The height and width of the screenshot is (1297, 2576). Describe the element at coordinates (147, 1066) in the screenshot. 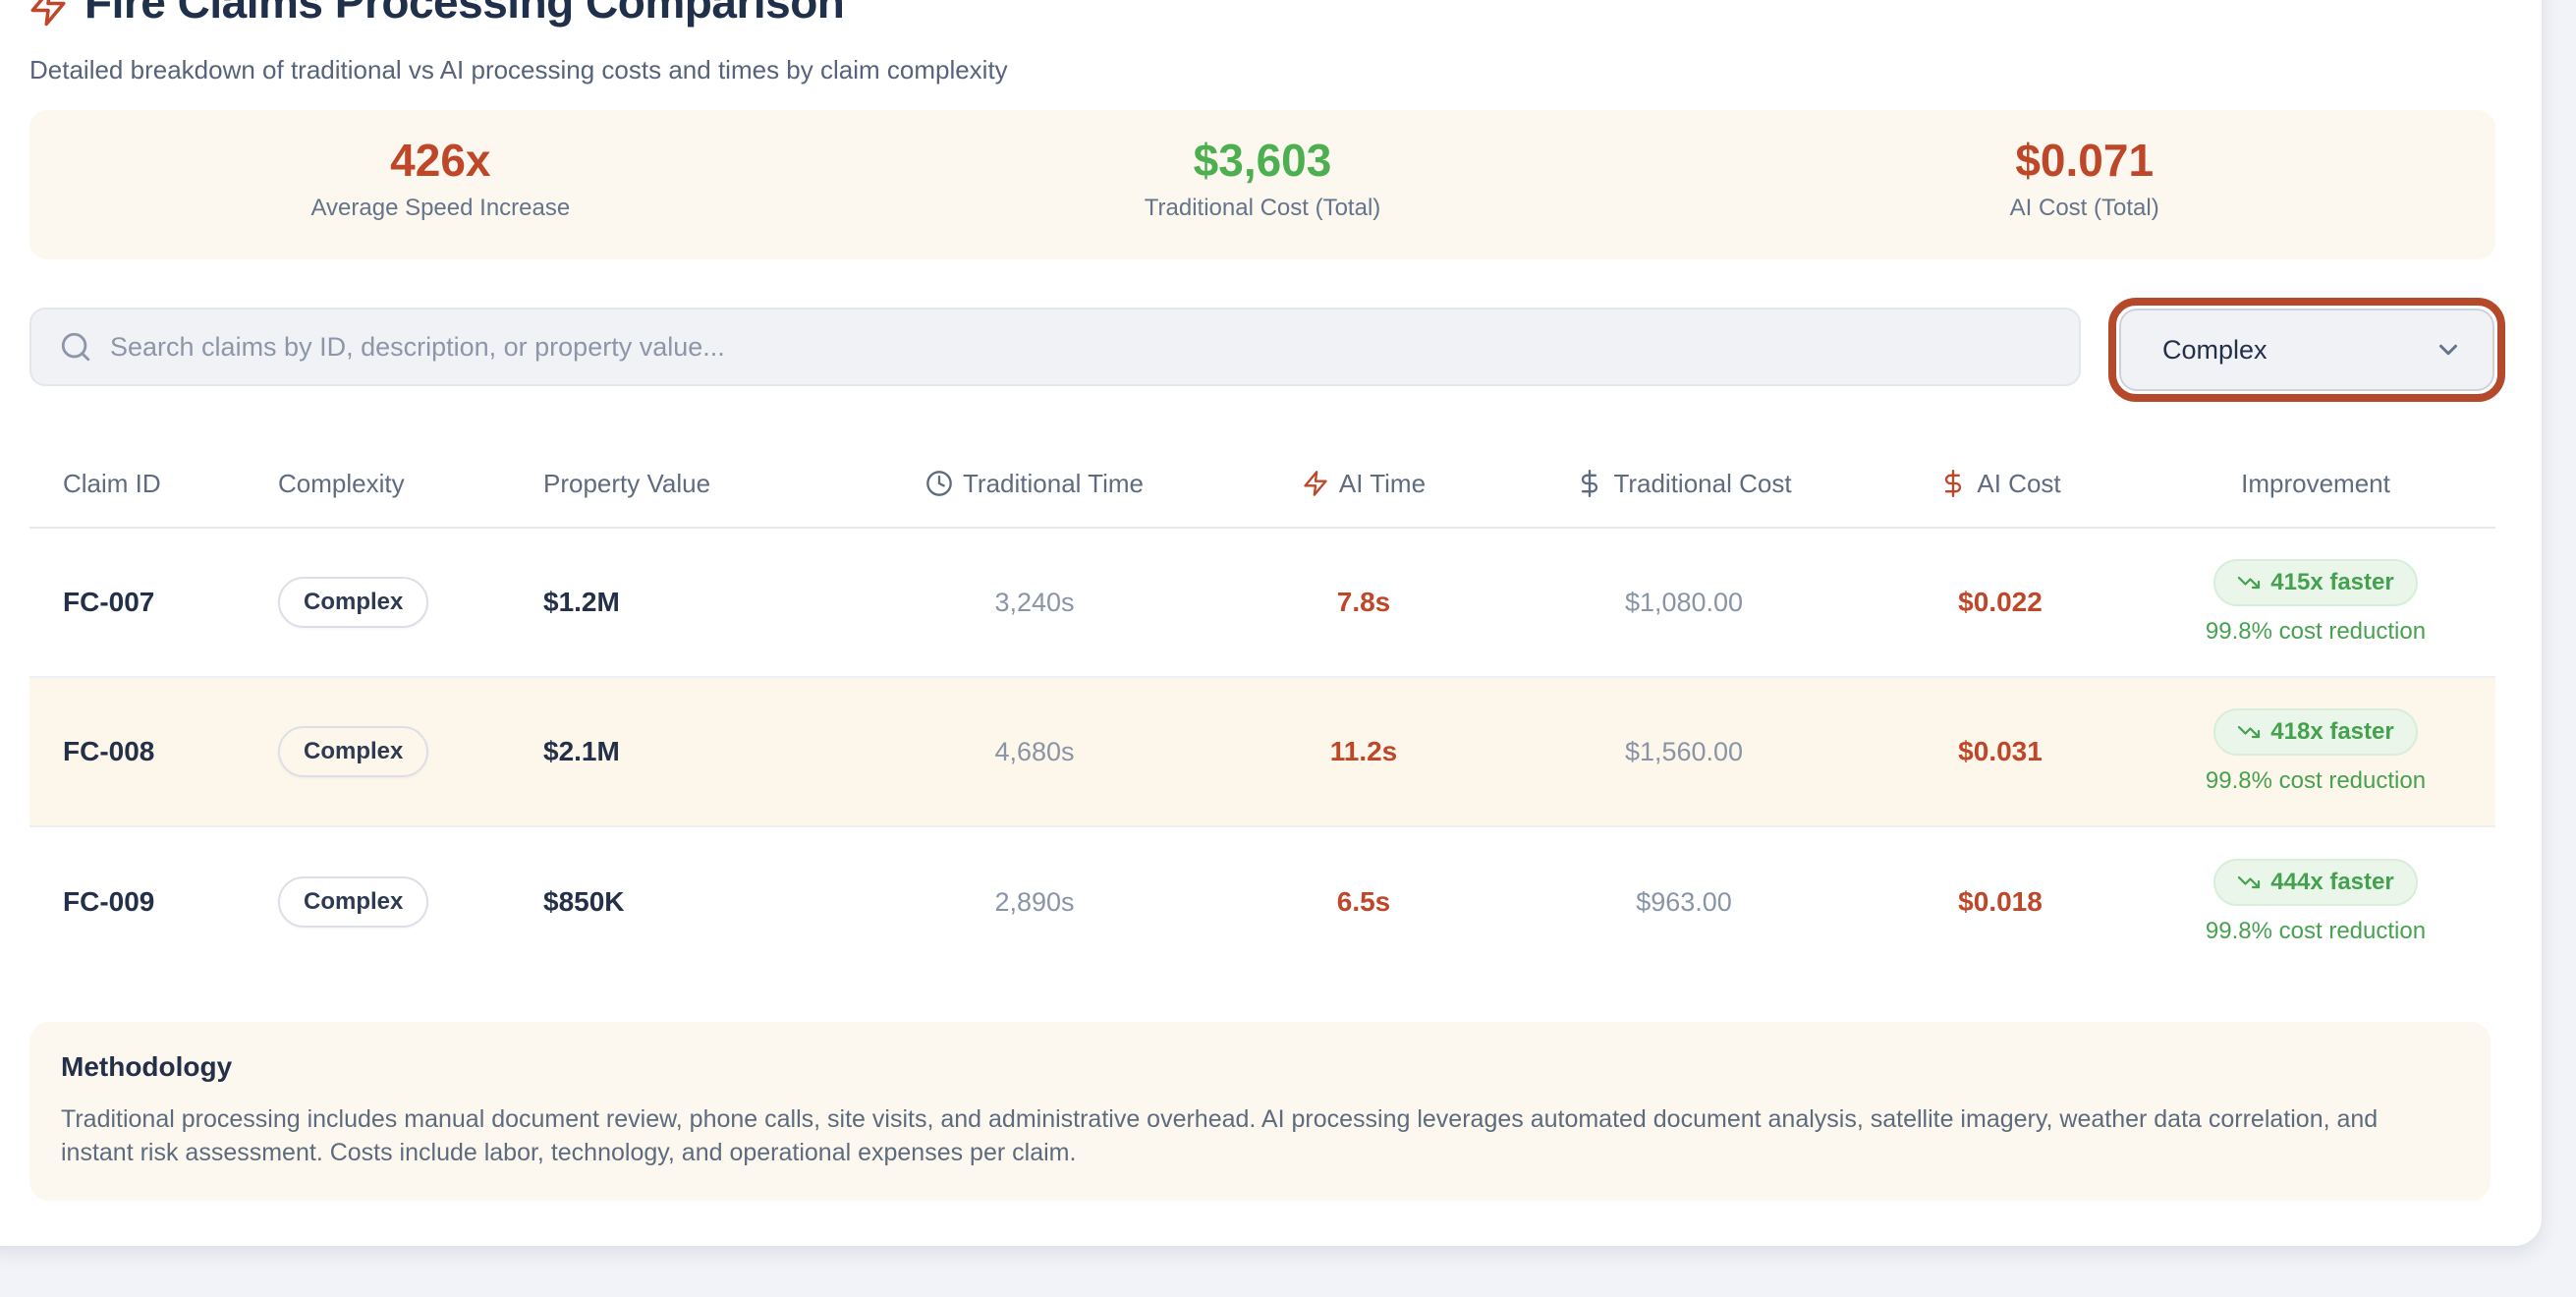

I see `methodology-heading: Methodology` at that location.